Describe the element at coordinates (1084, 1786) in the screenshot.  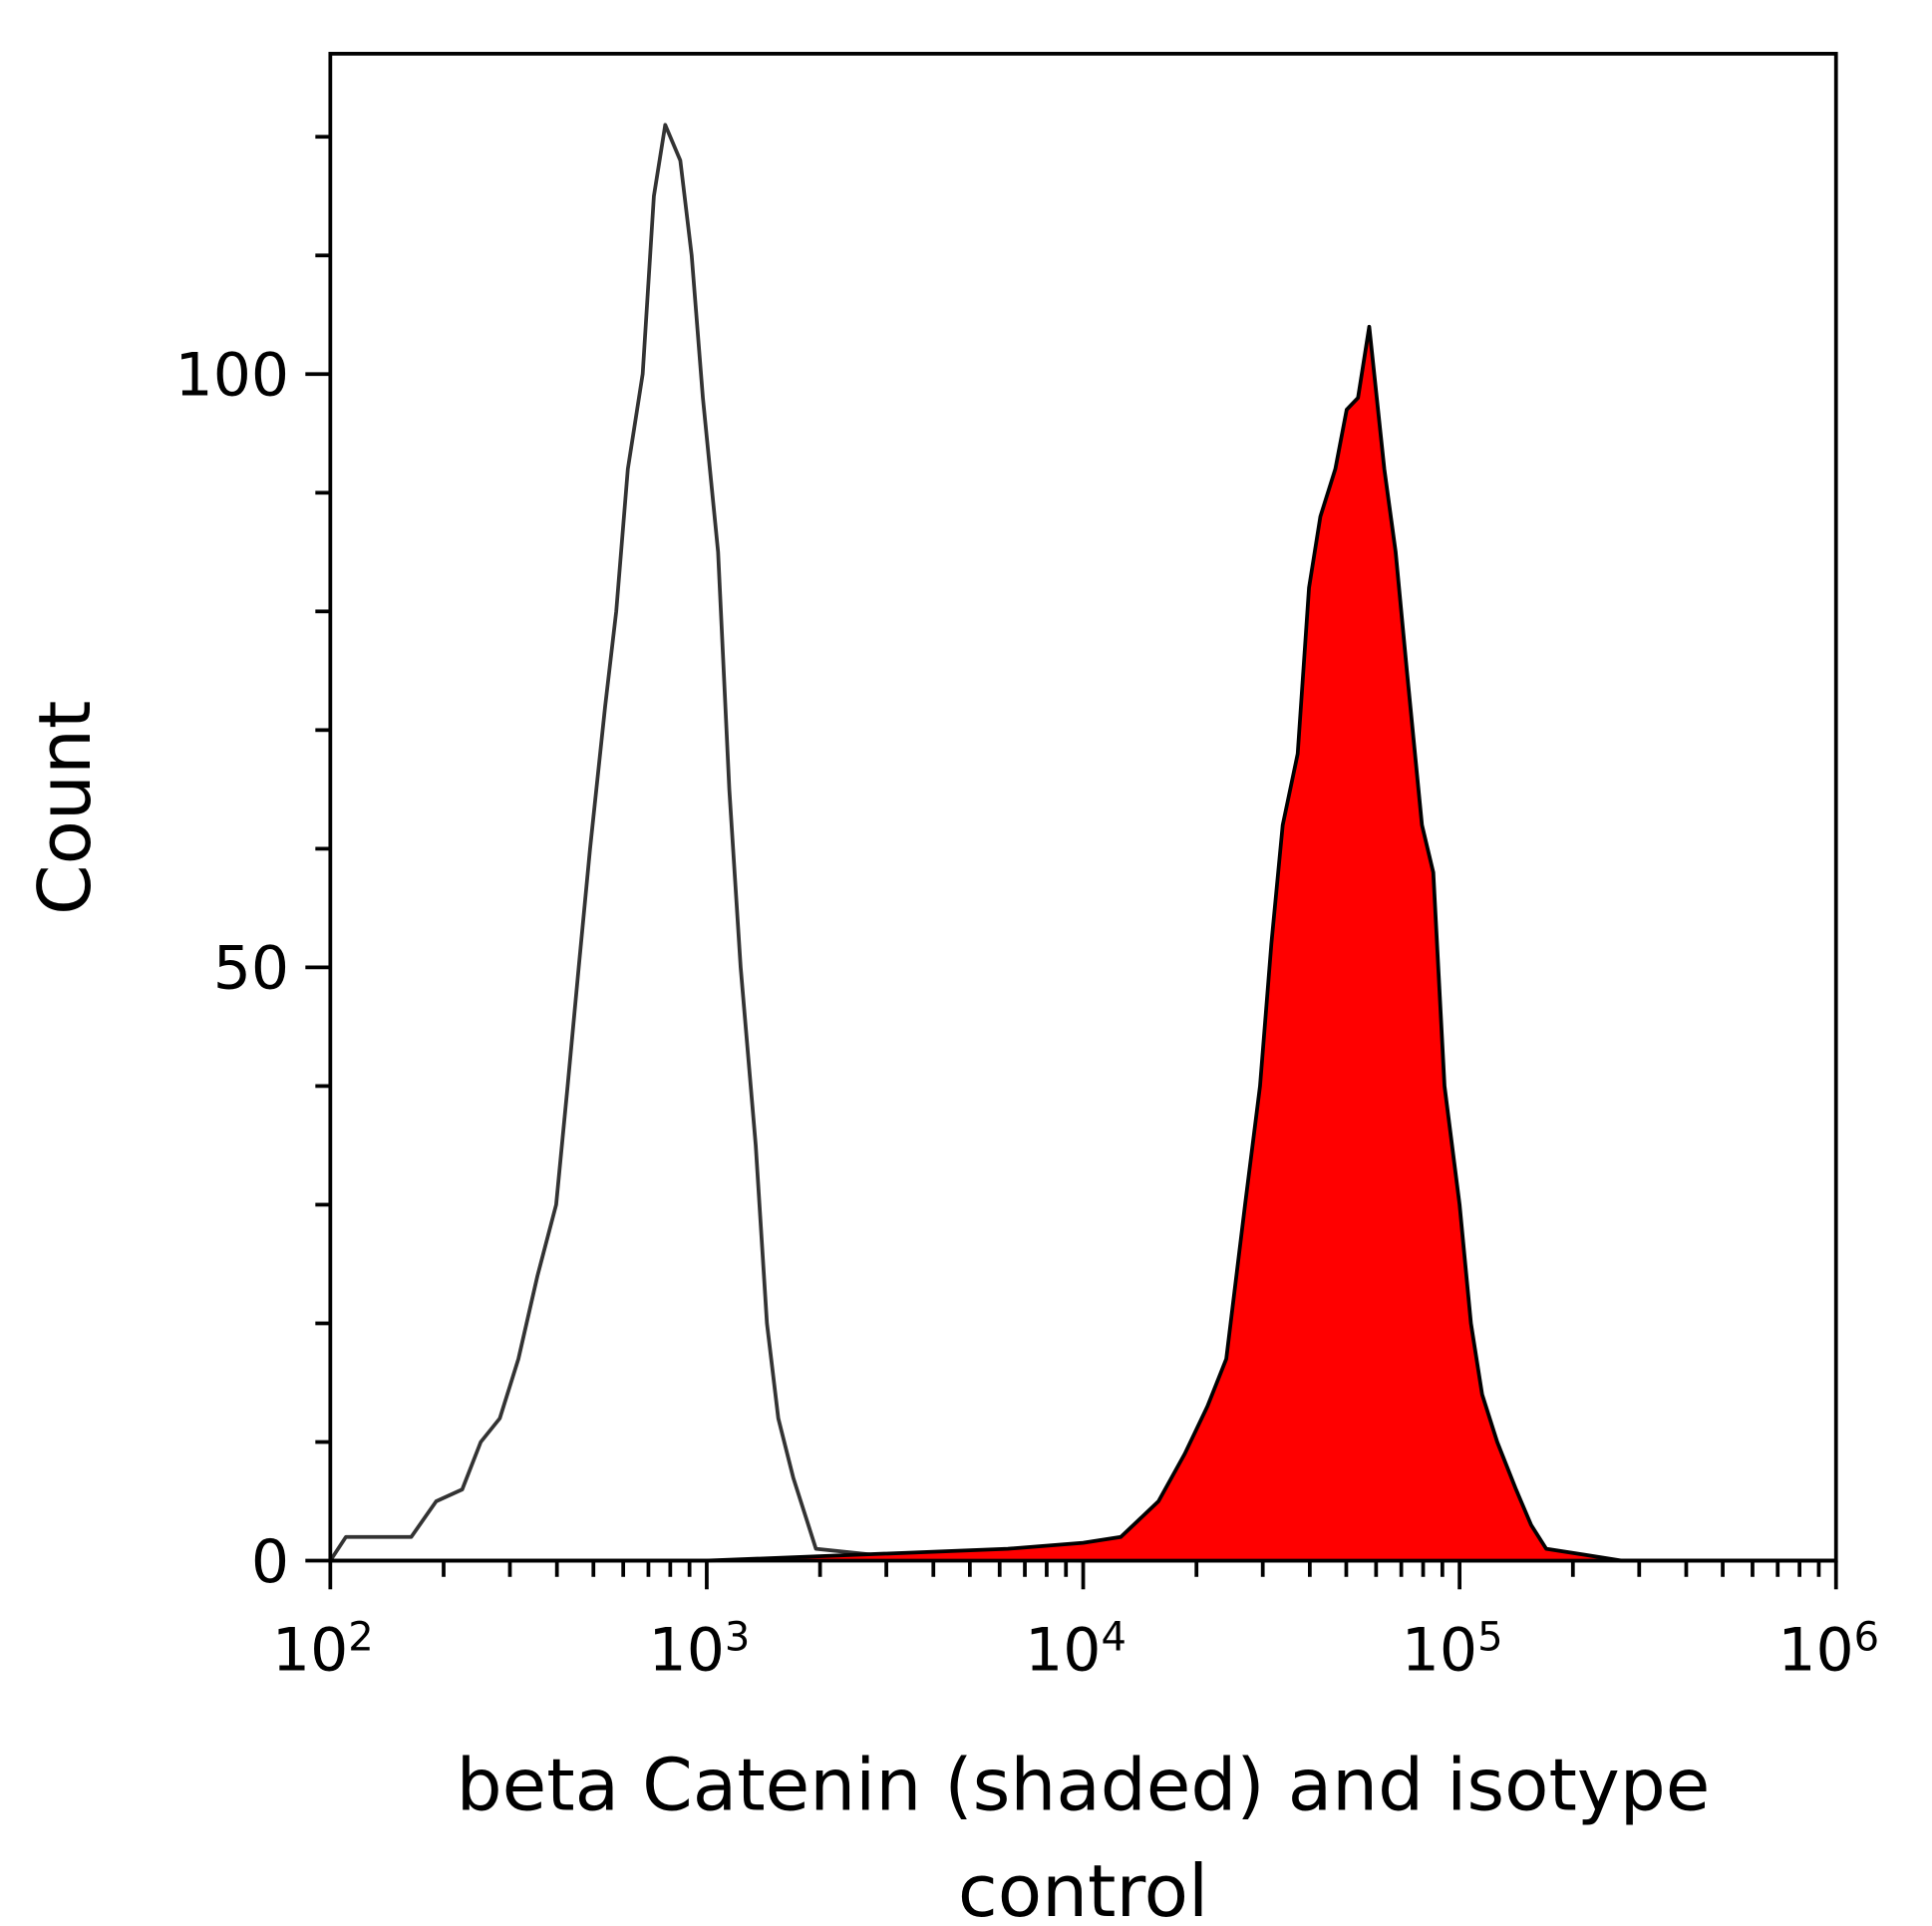
I see `x-axis-label-line1: beta Catenin (shaded) and isotype` at that location.